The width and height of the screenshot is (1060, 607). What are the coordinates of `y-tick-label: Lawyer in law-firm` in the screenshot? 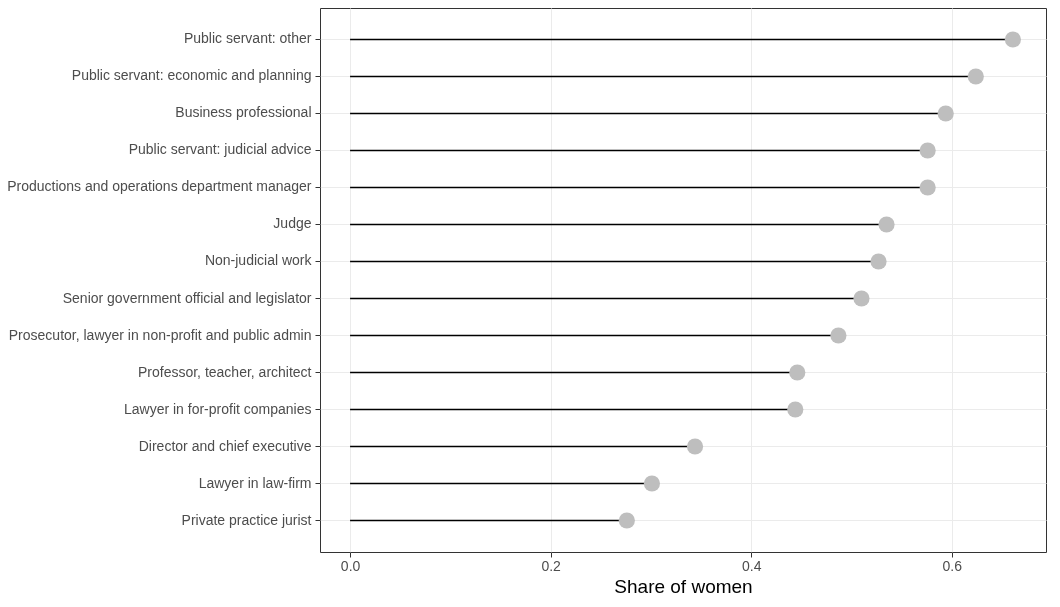 It's located at (255, 482).